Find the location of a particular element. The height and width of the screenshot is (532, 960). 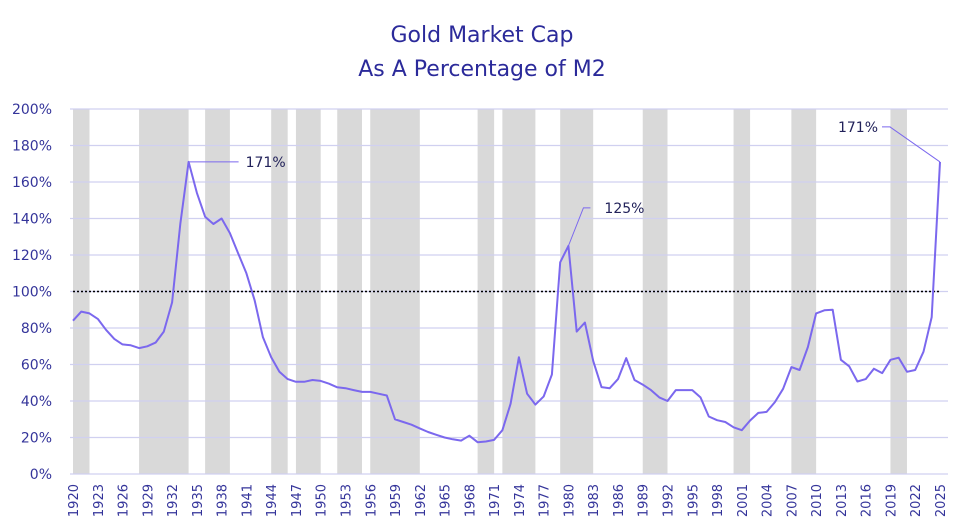

y-tick-label: 100% is located at coordinates (32, 293).